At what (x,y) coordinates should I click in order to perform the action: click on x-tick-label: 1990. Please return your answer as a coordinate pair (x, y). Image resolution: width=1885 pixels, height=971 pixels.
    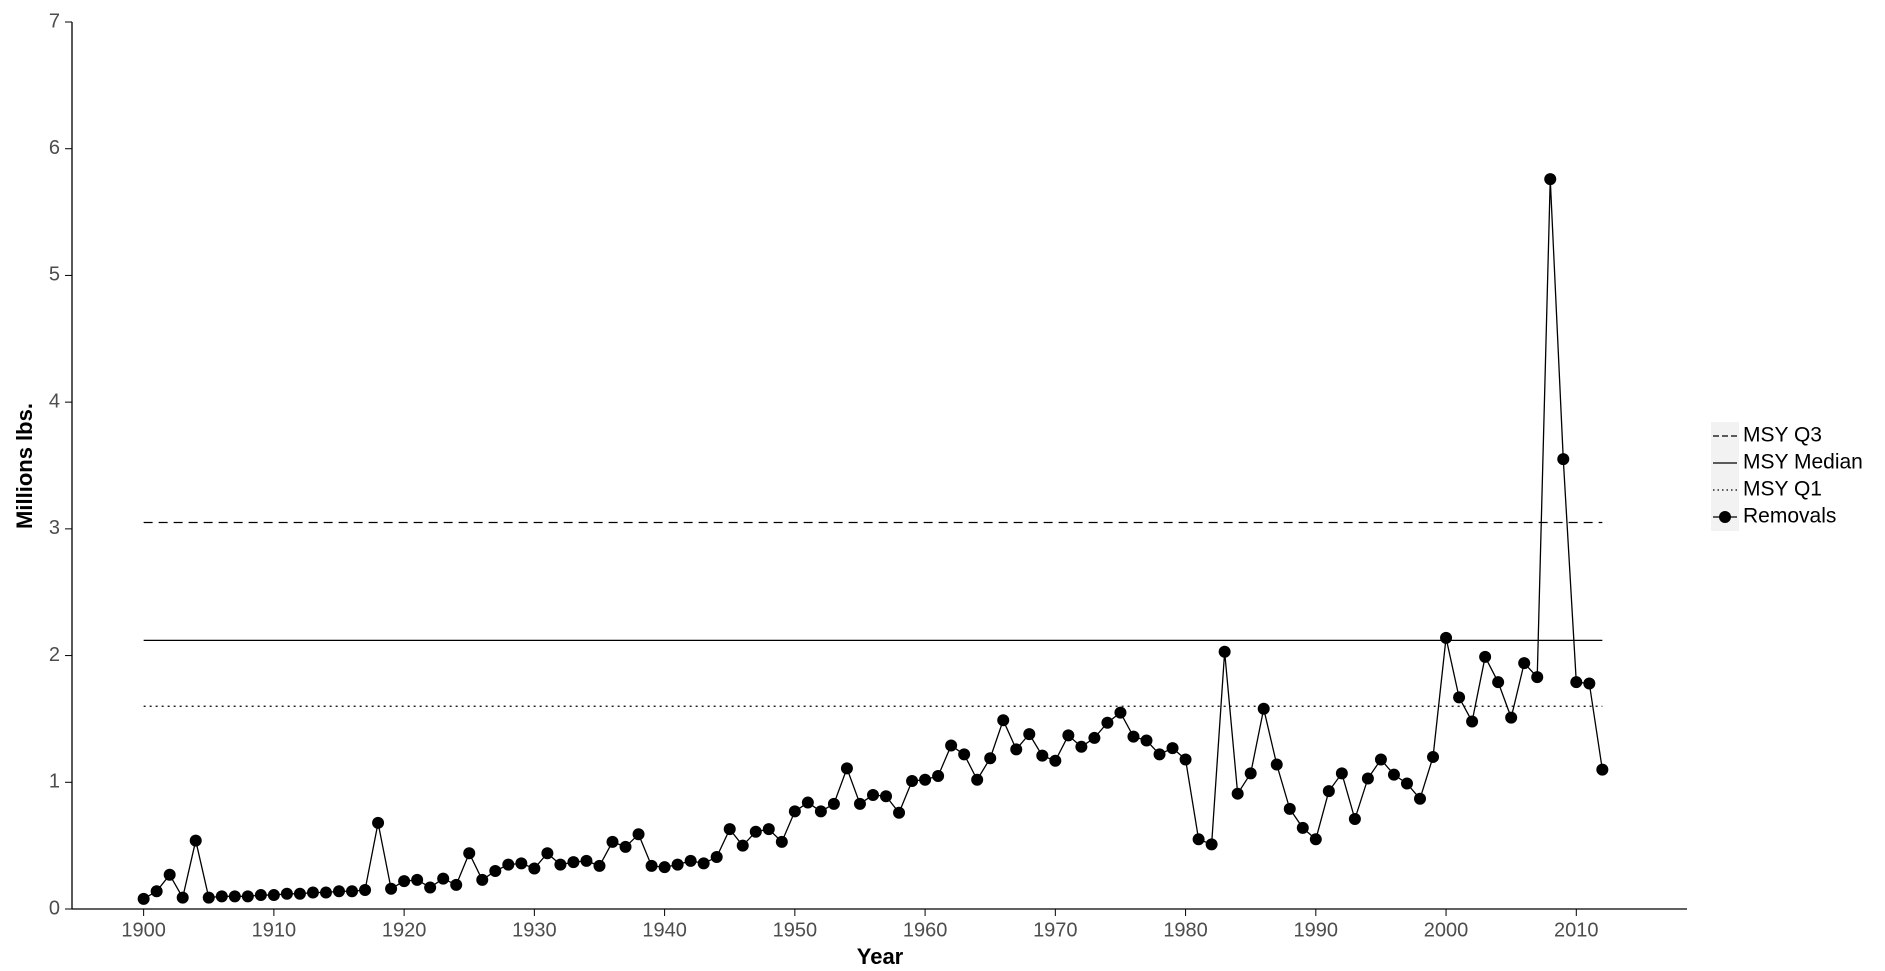
    Looking at the image, I should click on (1316, 930).